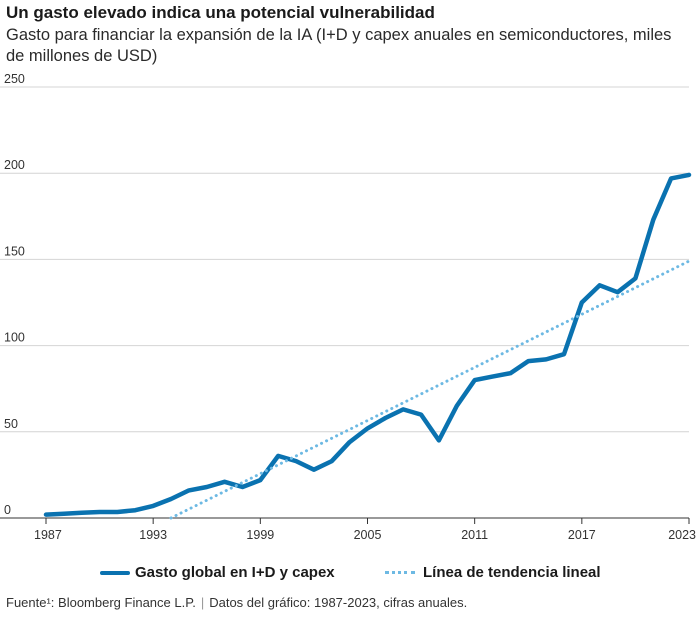 The image size is (700, 618). I want to click on x-tick-label-1999: 1999, so click(260, 535).